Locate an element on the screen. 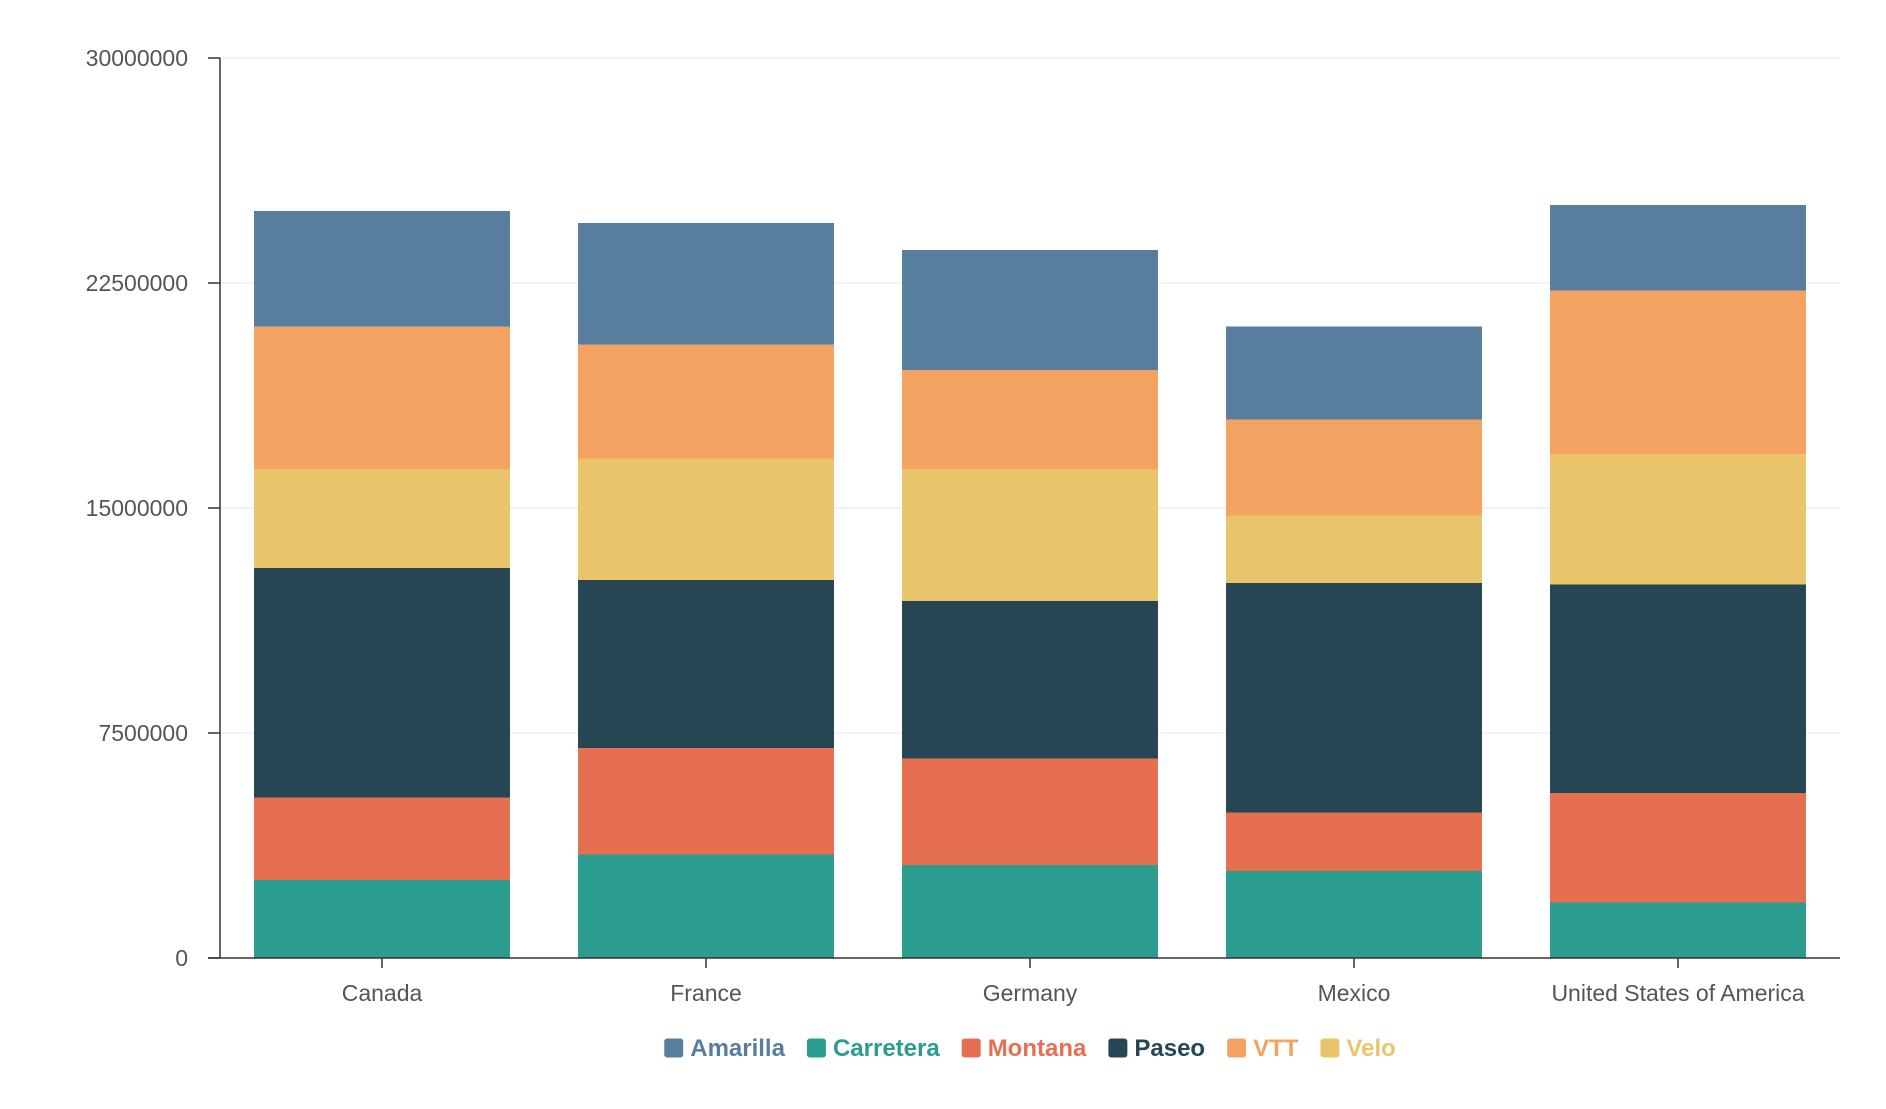  y-tick-label: 15000000 is located at coordinates (137, 508).